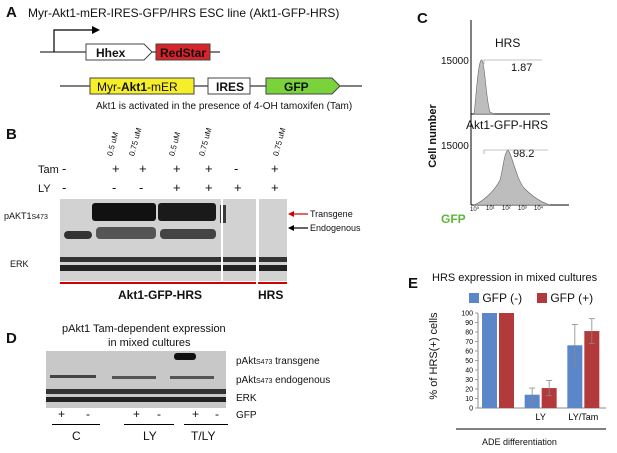 The image size is (617, 453). I want to click on group-label-akt1: Akt1-GFP-HRS, so click(160, 295).